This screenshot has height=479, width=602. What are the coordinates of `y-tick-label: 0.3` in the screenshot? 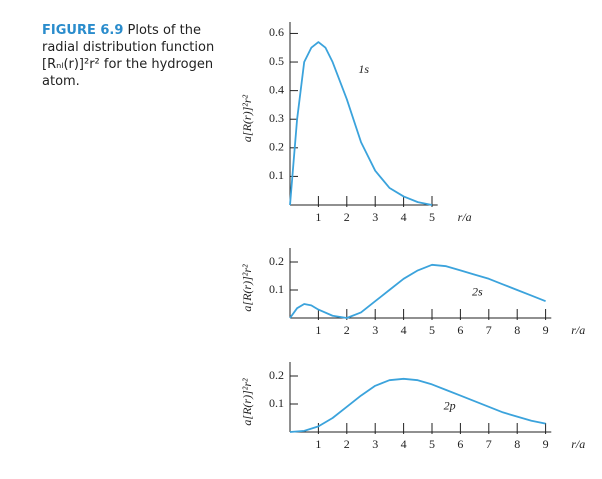 It's located at (276, 118).